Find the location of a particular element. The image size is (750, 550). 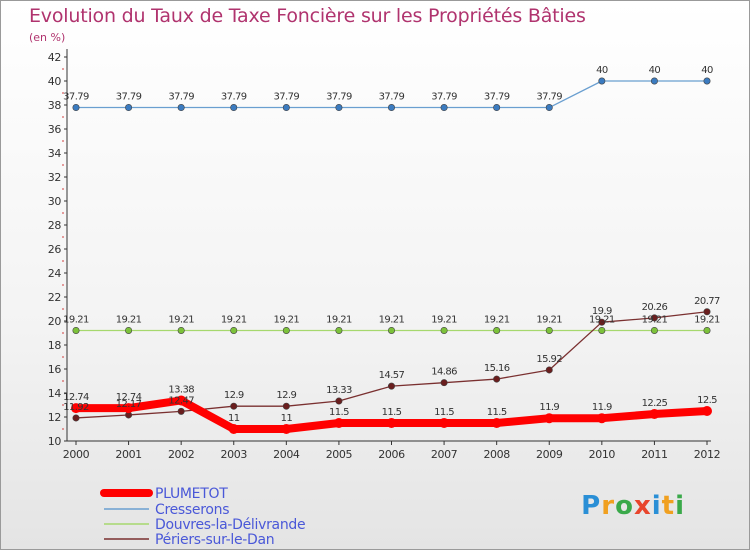

legend-label: Périers-sur-le-Dan is located at coordinates (214, 540).